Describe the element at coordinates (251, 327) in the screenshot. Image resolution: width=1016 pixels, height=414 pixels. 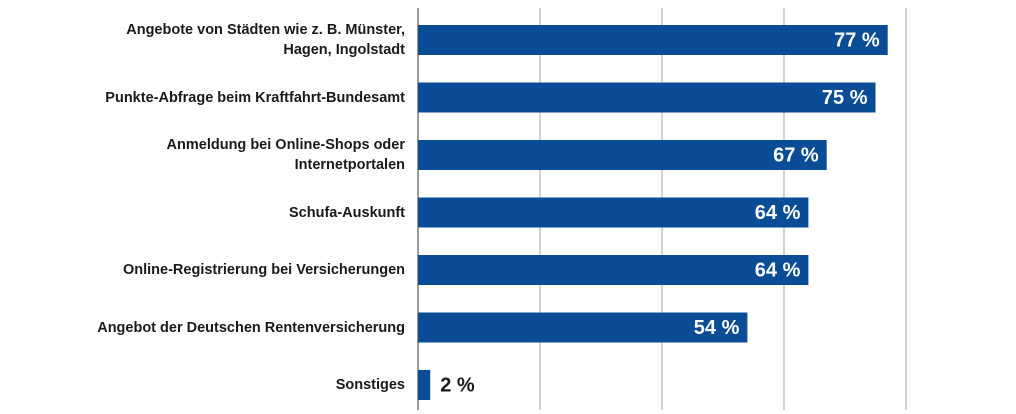
I see `category-label: Angebot der Deutschen Rentenversicherung` at that location.